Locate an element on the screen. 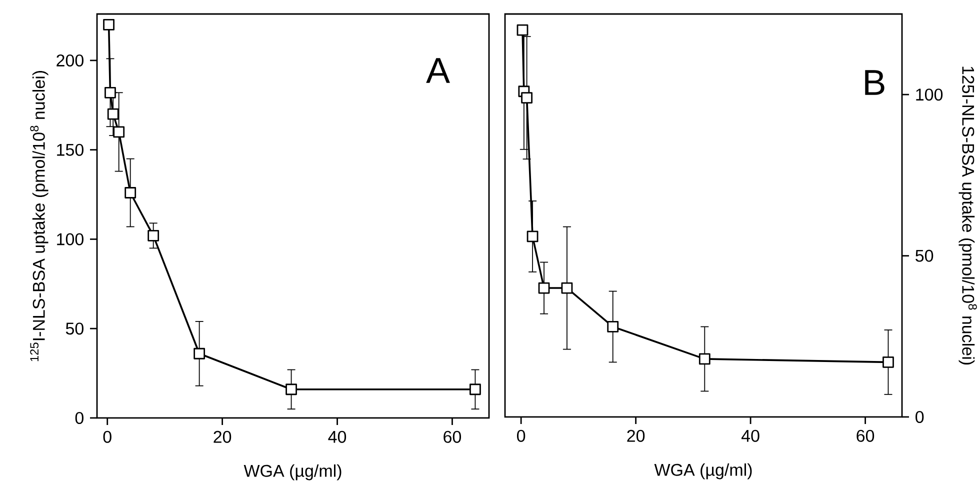 The image size is (979, 502). y2-tick-label: 50 is located at coordinates (925, 256).